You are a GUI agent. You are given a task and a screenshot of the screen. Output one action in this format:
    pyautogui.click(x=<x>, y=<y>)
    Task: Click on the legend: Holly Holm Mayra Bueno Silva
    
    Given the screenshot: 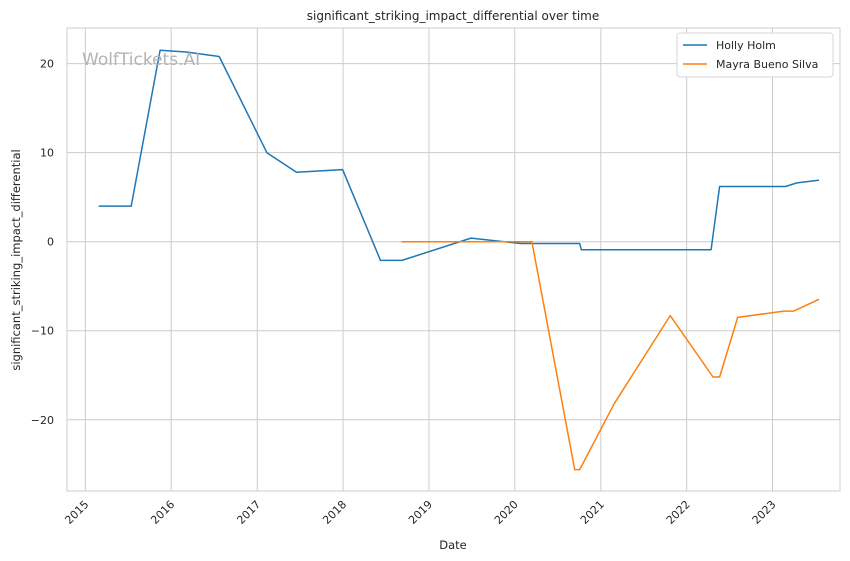 What is the action you would take?
    pyautogui.click(x=755, y=55)
    